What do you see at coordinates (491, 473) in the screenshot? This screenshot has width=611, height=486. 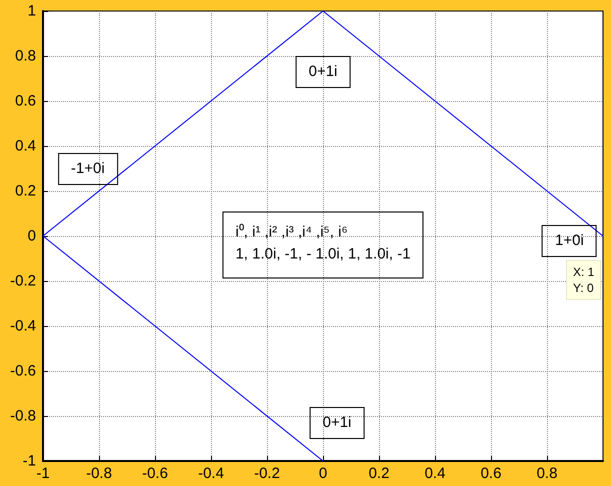 I see `x-tick-label: 0.6` at bounding box center [491, 473].